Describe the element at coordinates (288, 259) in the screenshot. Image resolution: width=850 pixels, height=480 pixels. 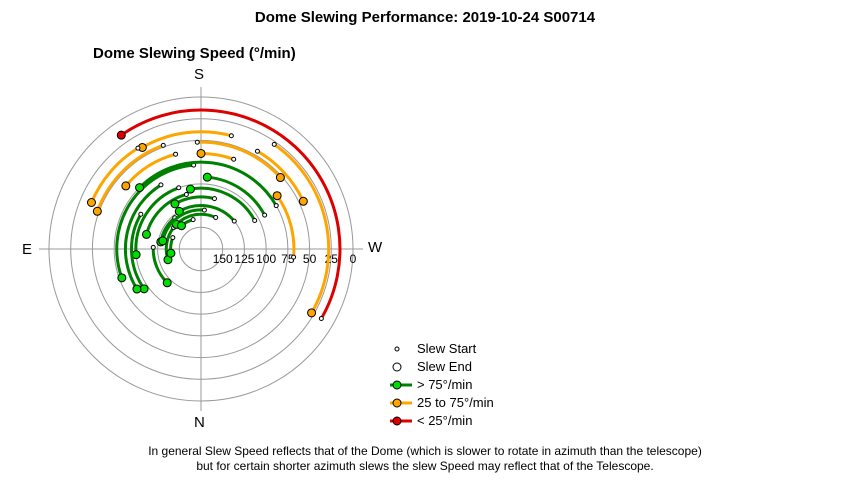
I see `radial-tick-label: 75` at that location.